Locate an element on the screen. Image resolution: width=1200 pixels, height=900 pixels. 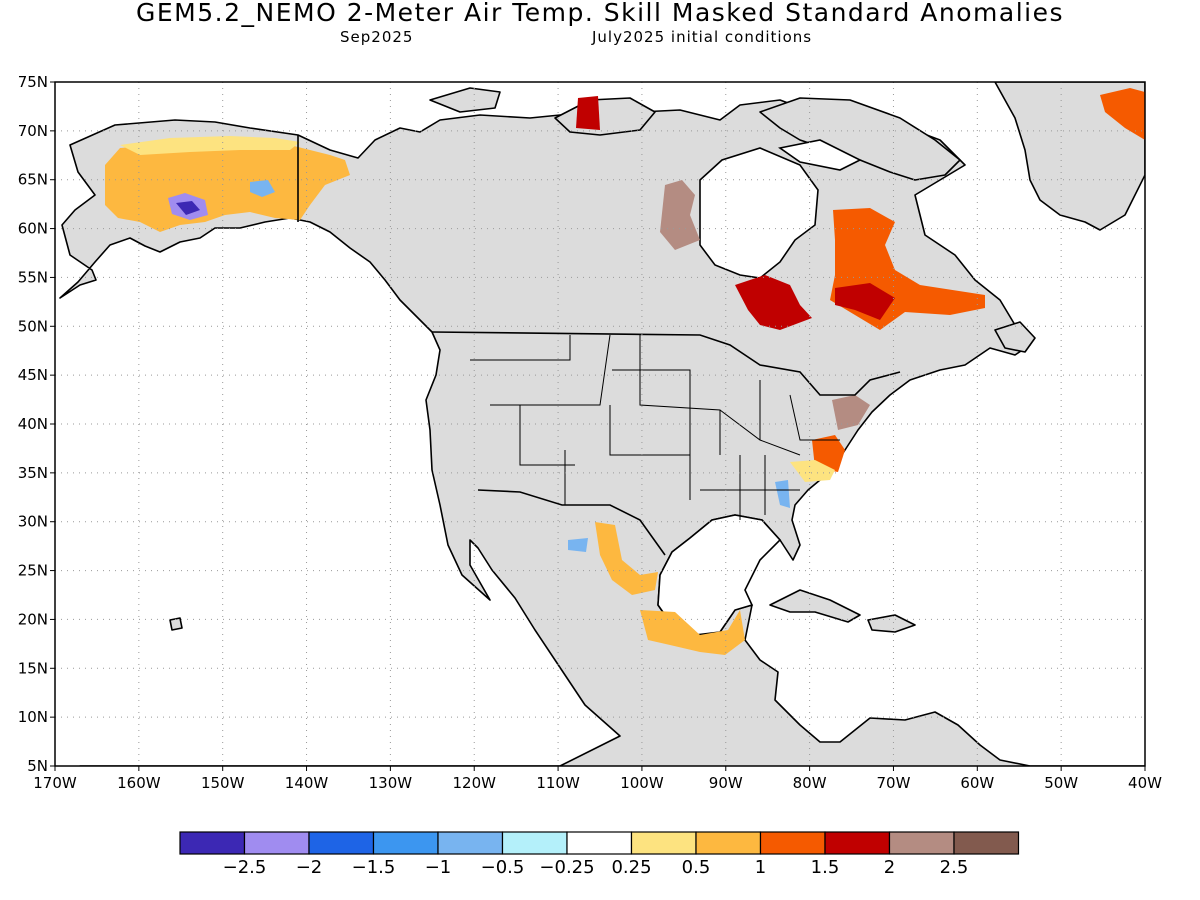
lat-tick-label: 30N is located at coordinates (33, 522).